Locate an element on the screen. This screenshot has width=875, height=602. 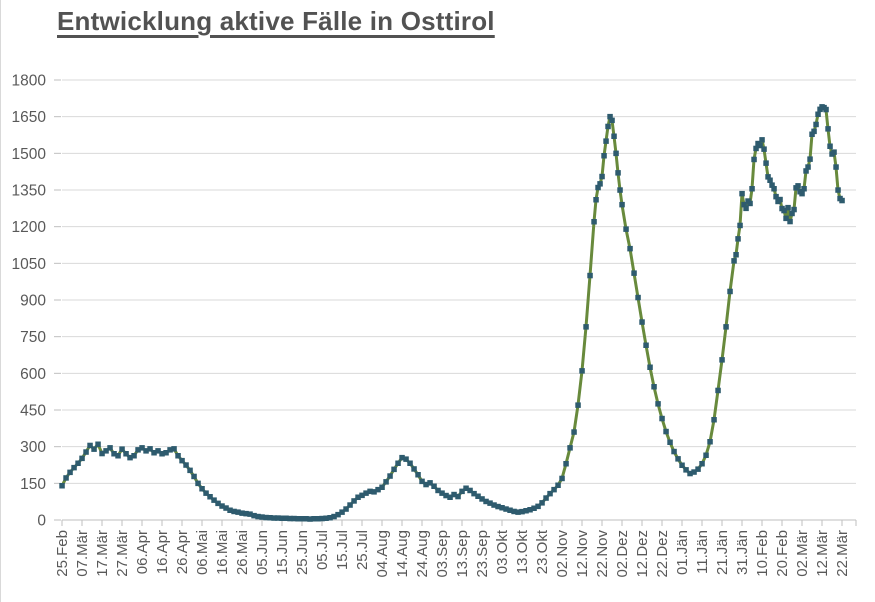
svg-text: 1800 is located at coordinates (29, 81).